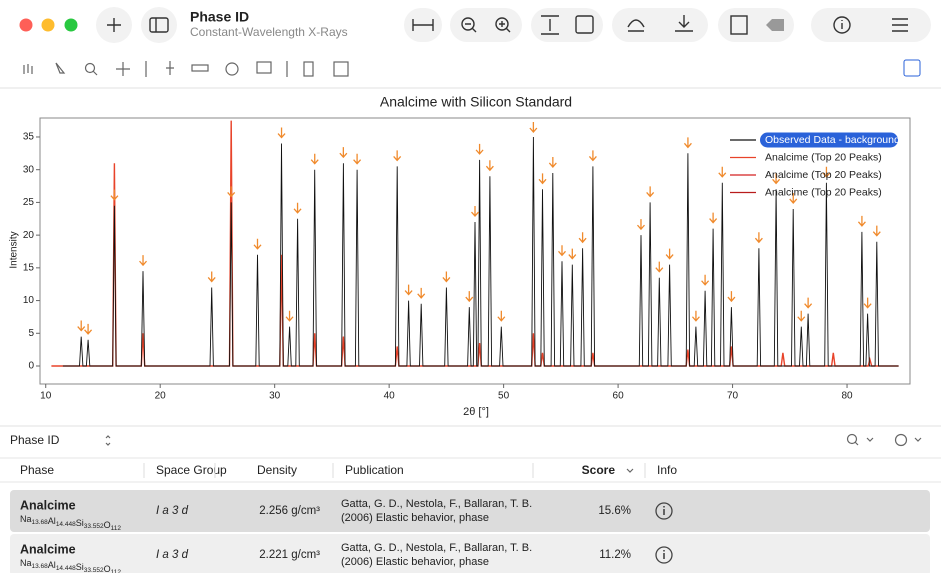 The height and width of the screenshot is (578, 941). What do you see at coordinates (733, 396) in the screenshot?
I see `x-tick-label: 70` at bounding box center [733, 396].